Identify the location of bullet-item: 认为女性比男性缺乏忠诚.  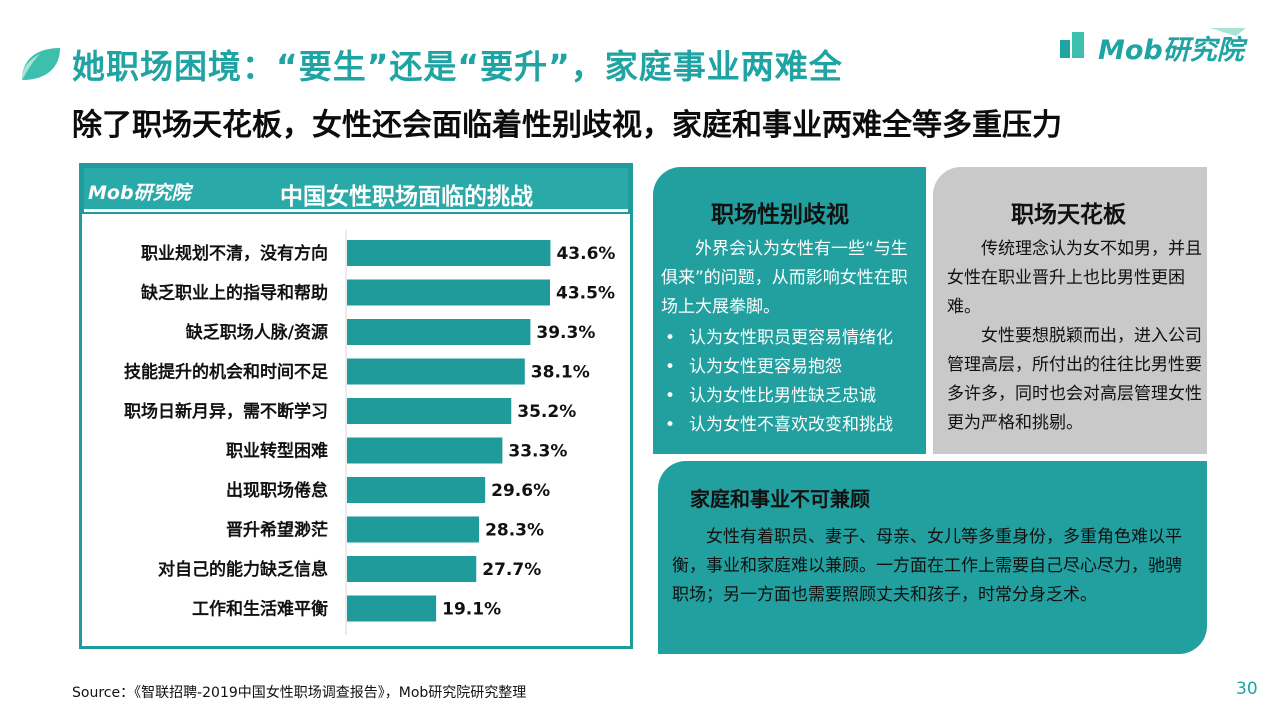
(792, 396).